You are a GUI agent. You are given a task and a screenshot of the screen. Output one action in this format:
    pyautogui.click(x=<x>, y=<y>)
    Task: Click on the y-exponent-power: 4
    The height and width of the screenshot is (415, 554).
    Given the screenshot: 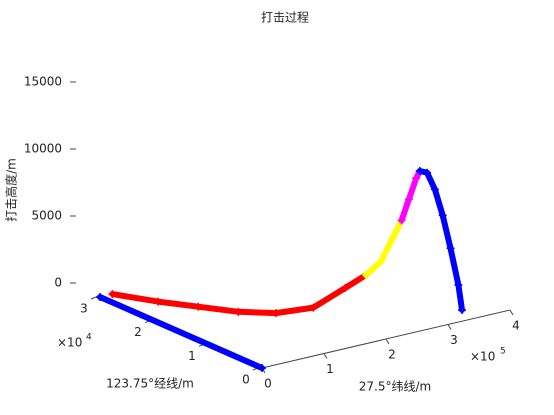 What is the action you would take?
    pyautogui.click(x=89, y=338)
    